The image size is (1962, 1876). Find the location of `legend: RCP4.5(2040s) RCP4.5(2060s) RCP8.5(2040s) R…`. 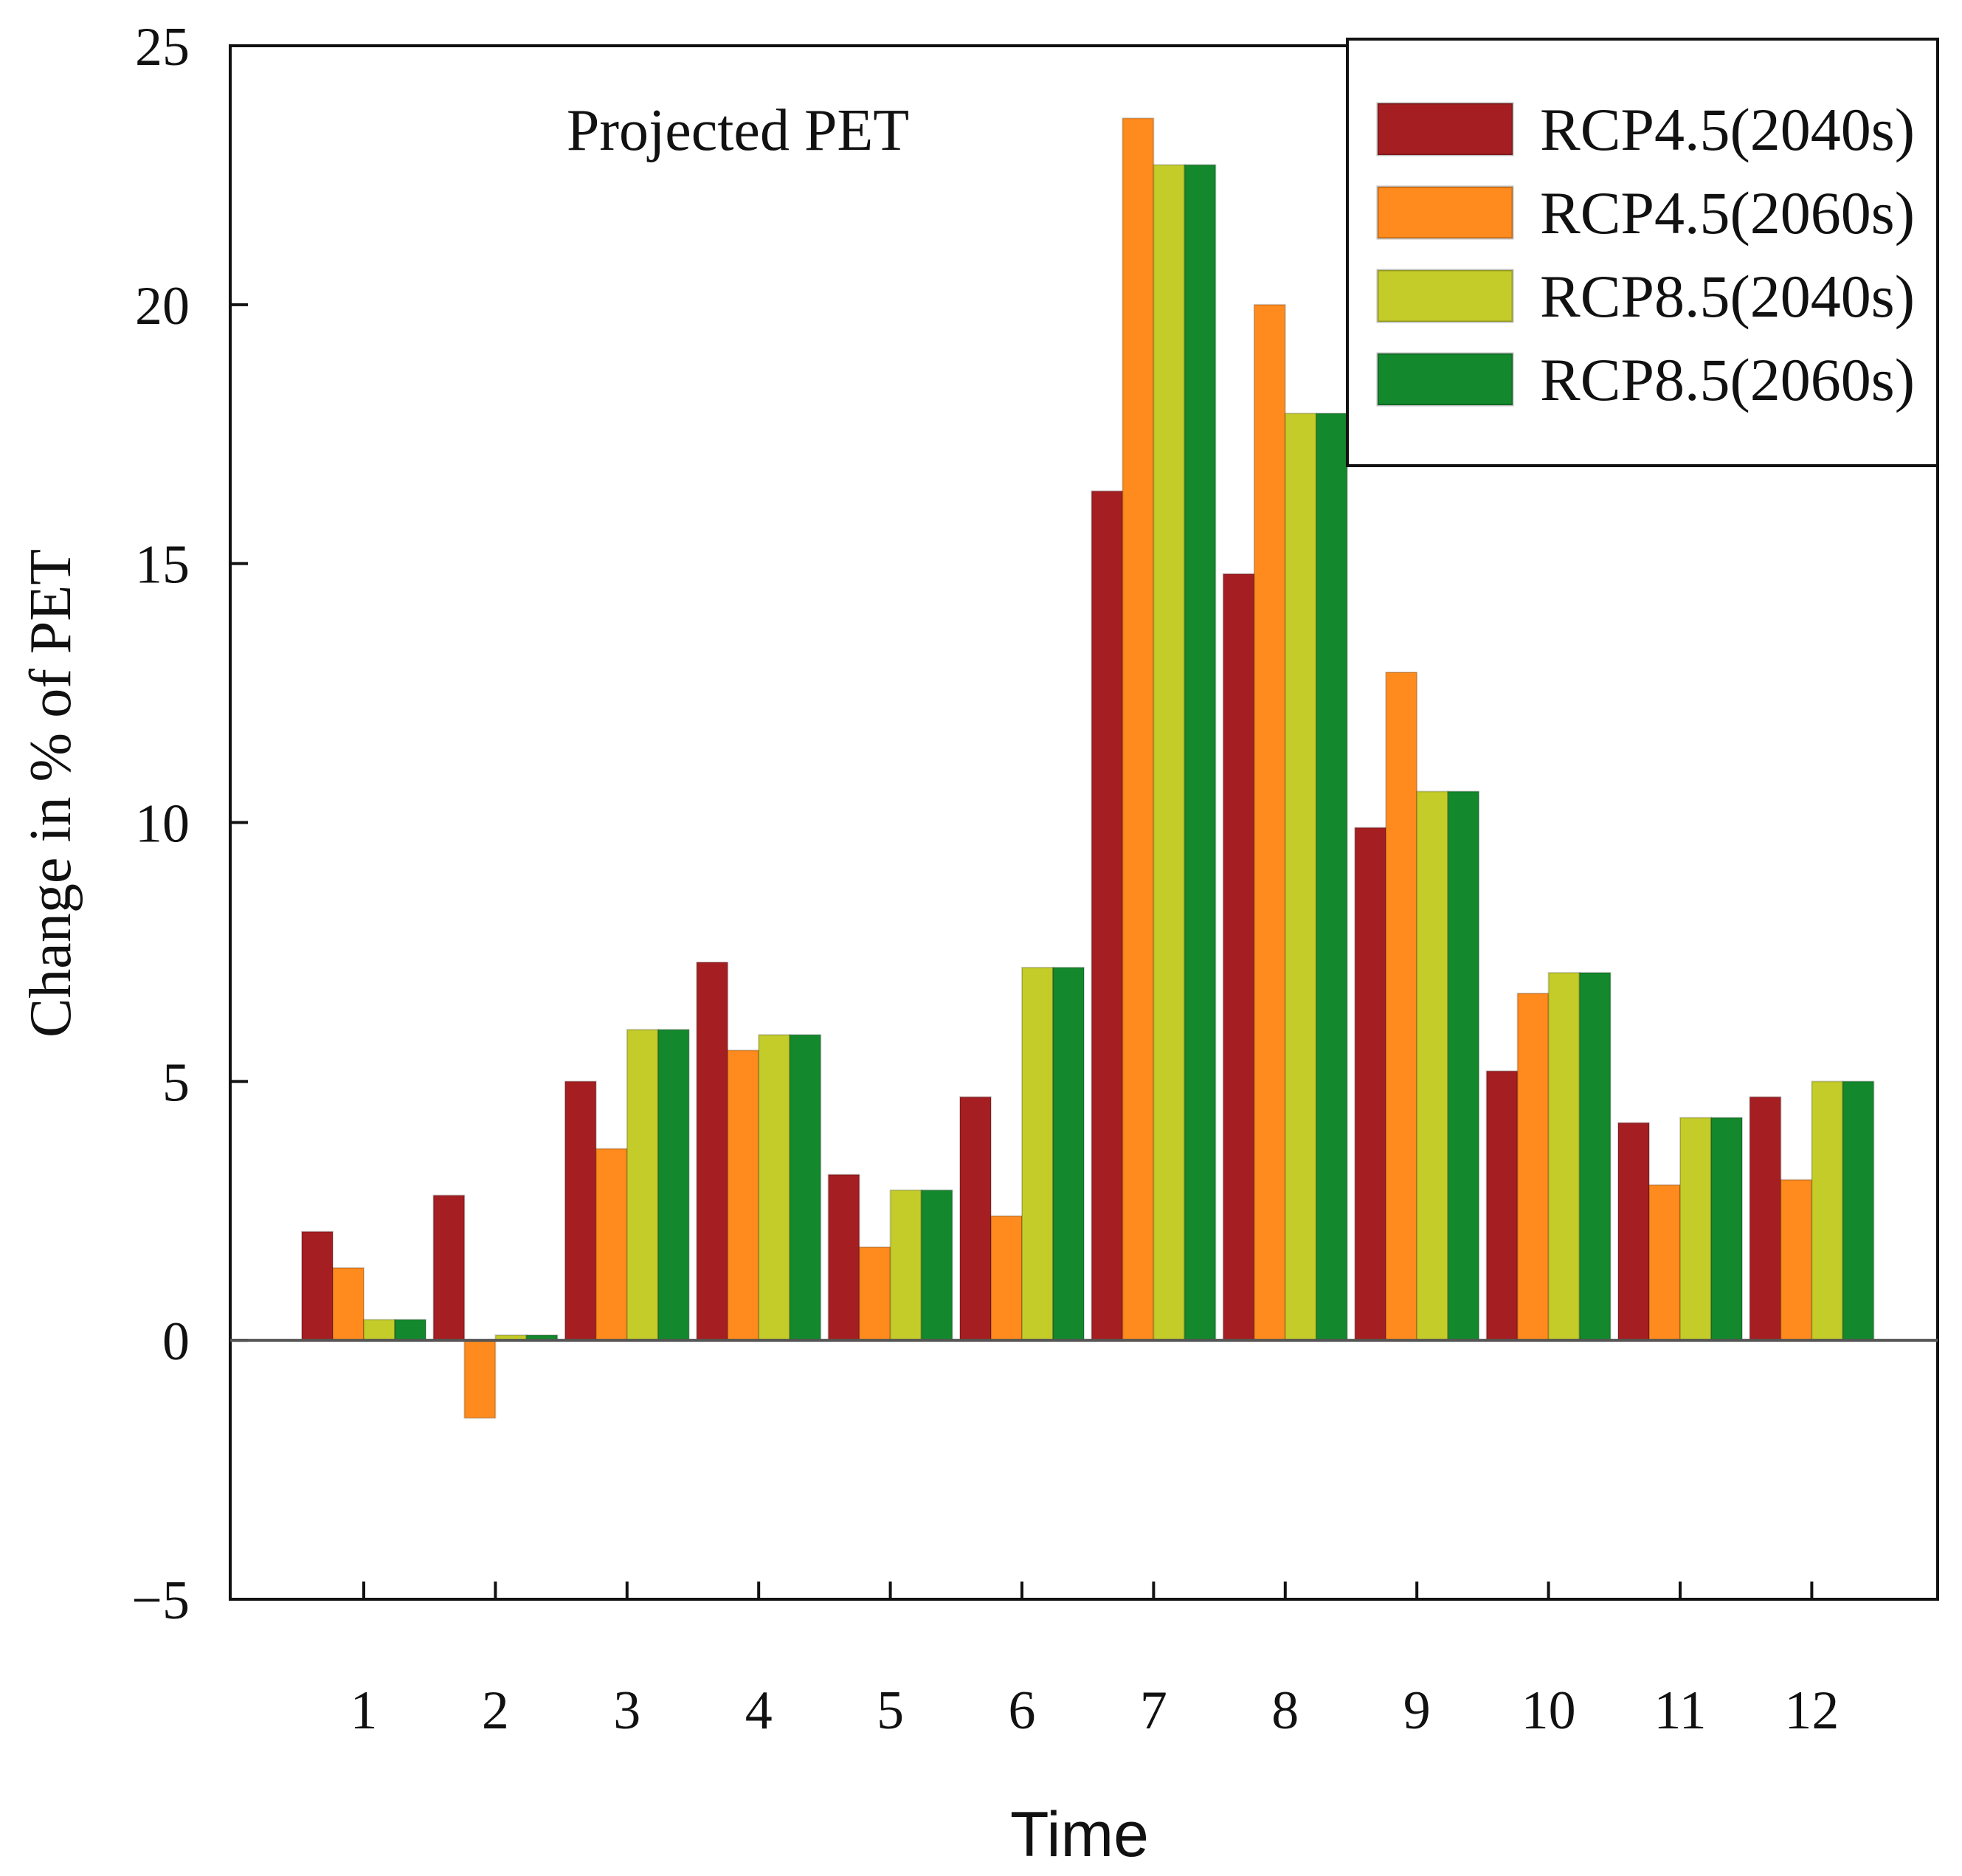

legend: RCP4.5(2040s) RCP4.5(2060s) RCP8.5(2040s) R… is located at coordinates (1642, 252).